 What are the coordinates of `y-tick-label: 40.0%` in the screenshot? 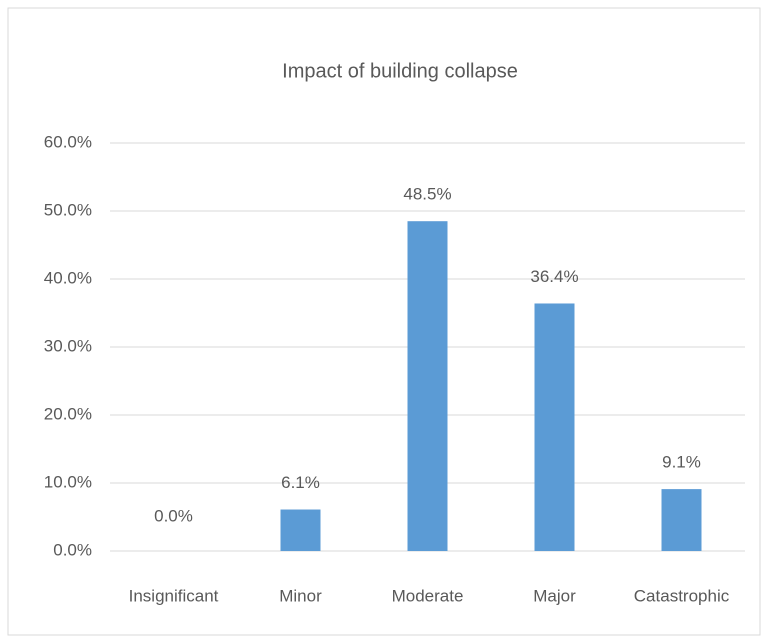 It's located at (68, 277).